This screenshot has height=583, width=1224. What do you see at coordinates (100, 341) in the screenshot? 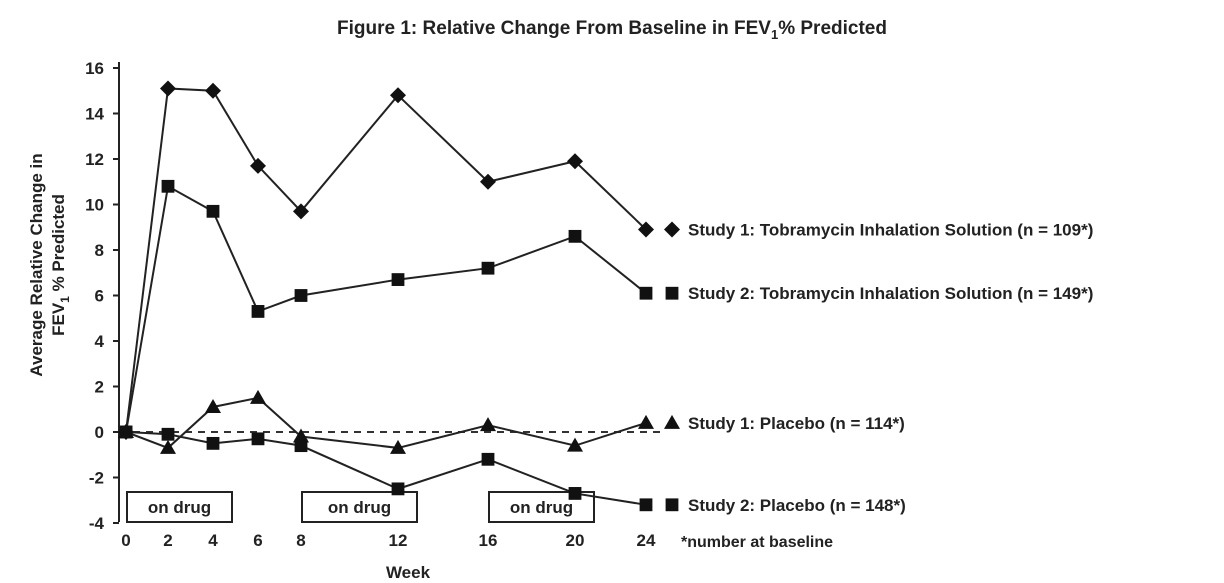
I see `y-tick-label: 4` at bounding box center [100, 341].